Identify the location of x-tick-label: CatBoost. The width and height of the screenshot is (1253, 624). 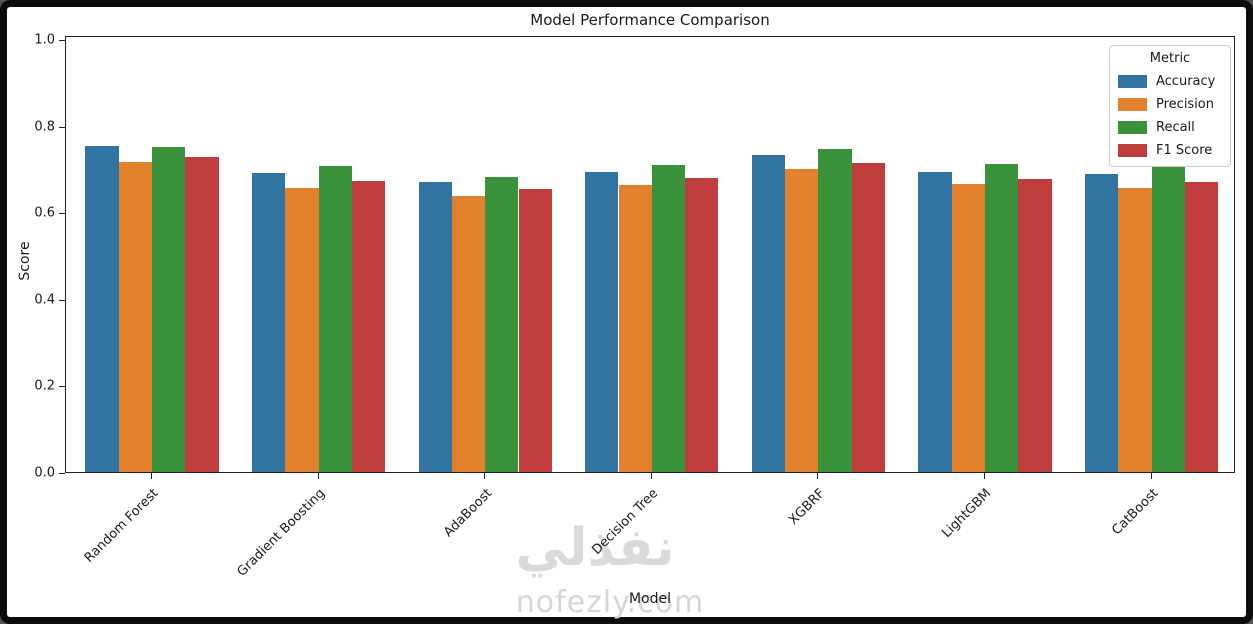
(1135, 512).